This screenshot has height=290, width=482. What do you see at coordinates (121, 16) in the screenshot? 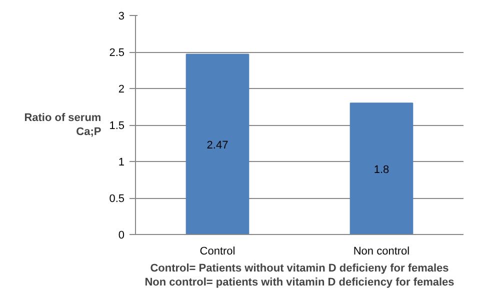
I see `y-tick-label: 3` at bounding box center [121, 16].